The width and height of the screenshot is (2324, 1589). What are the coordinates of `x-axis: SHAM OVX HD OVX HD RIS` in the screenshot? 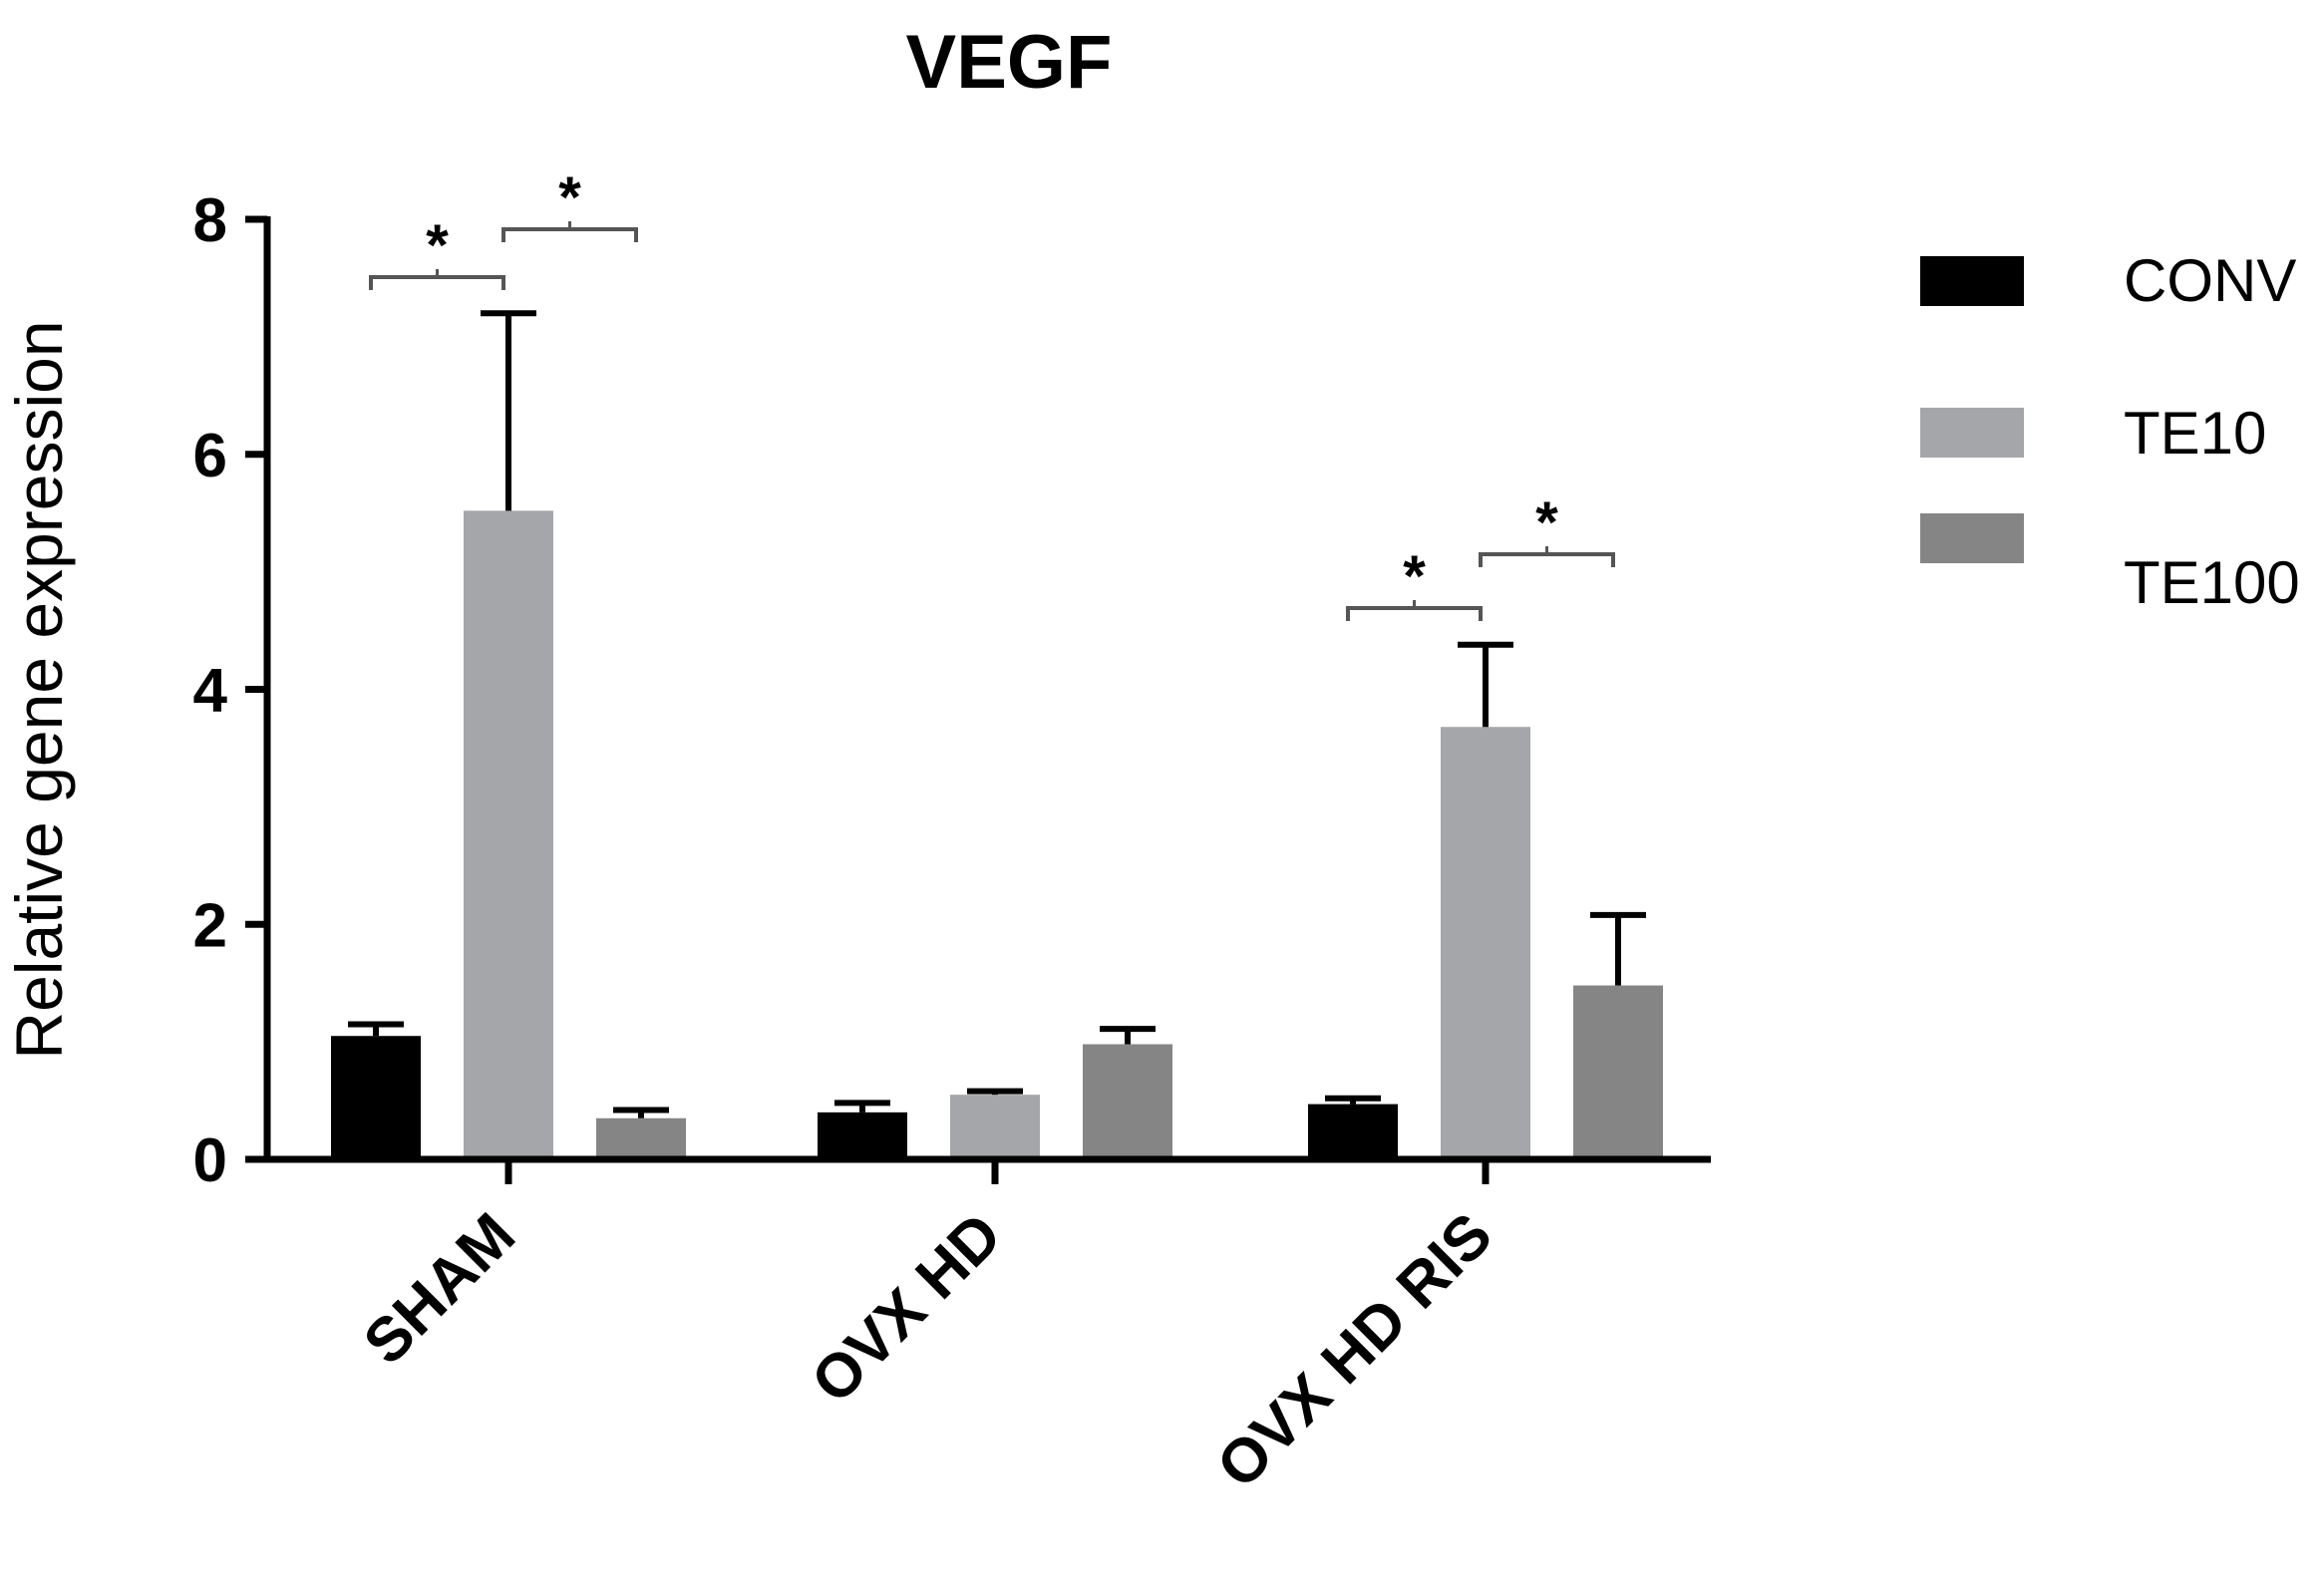 It's located at (987, 1328).